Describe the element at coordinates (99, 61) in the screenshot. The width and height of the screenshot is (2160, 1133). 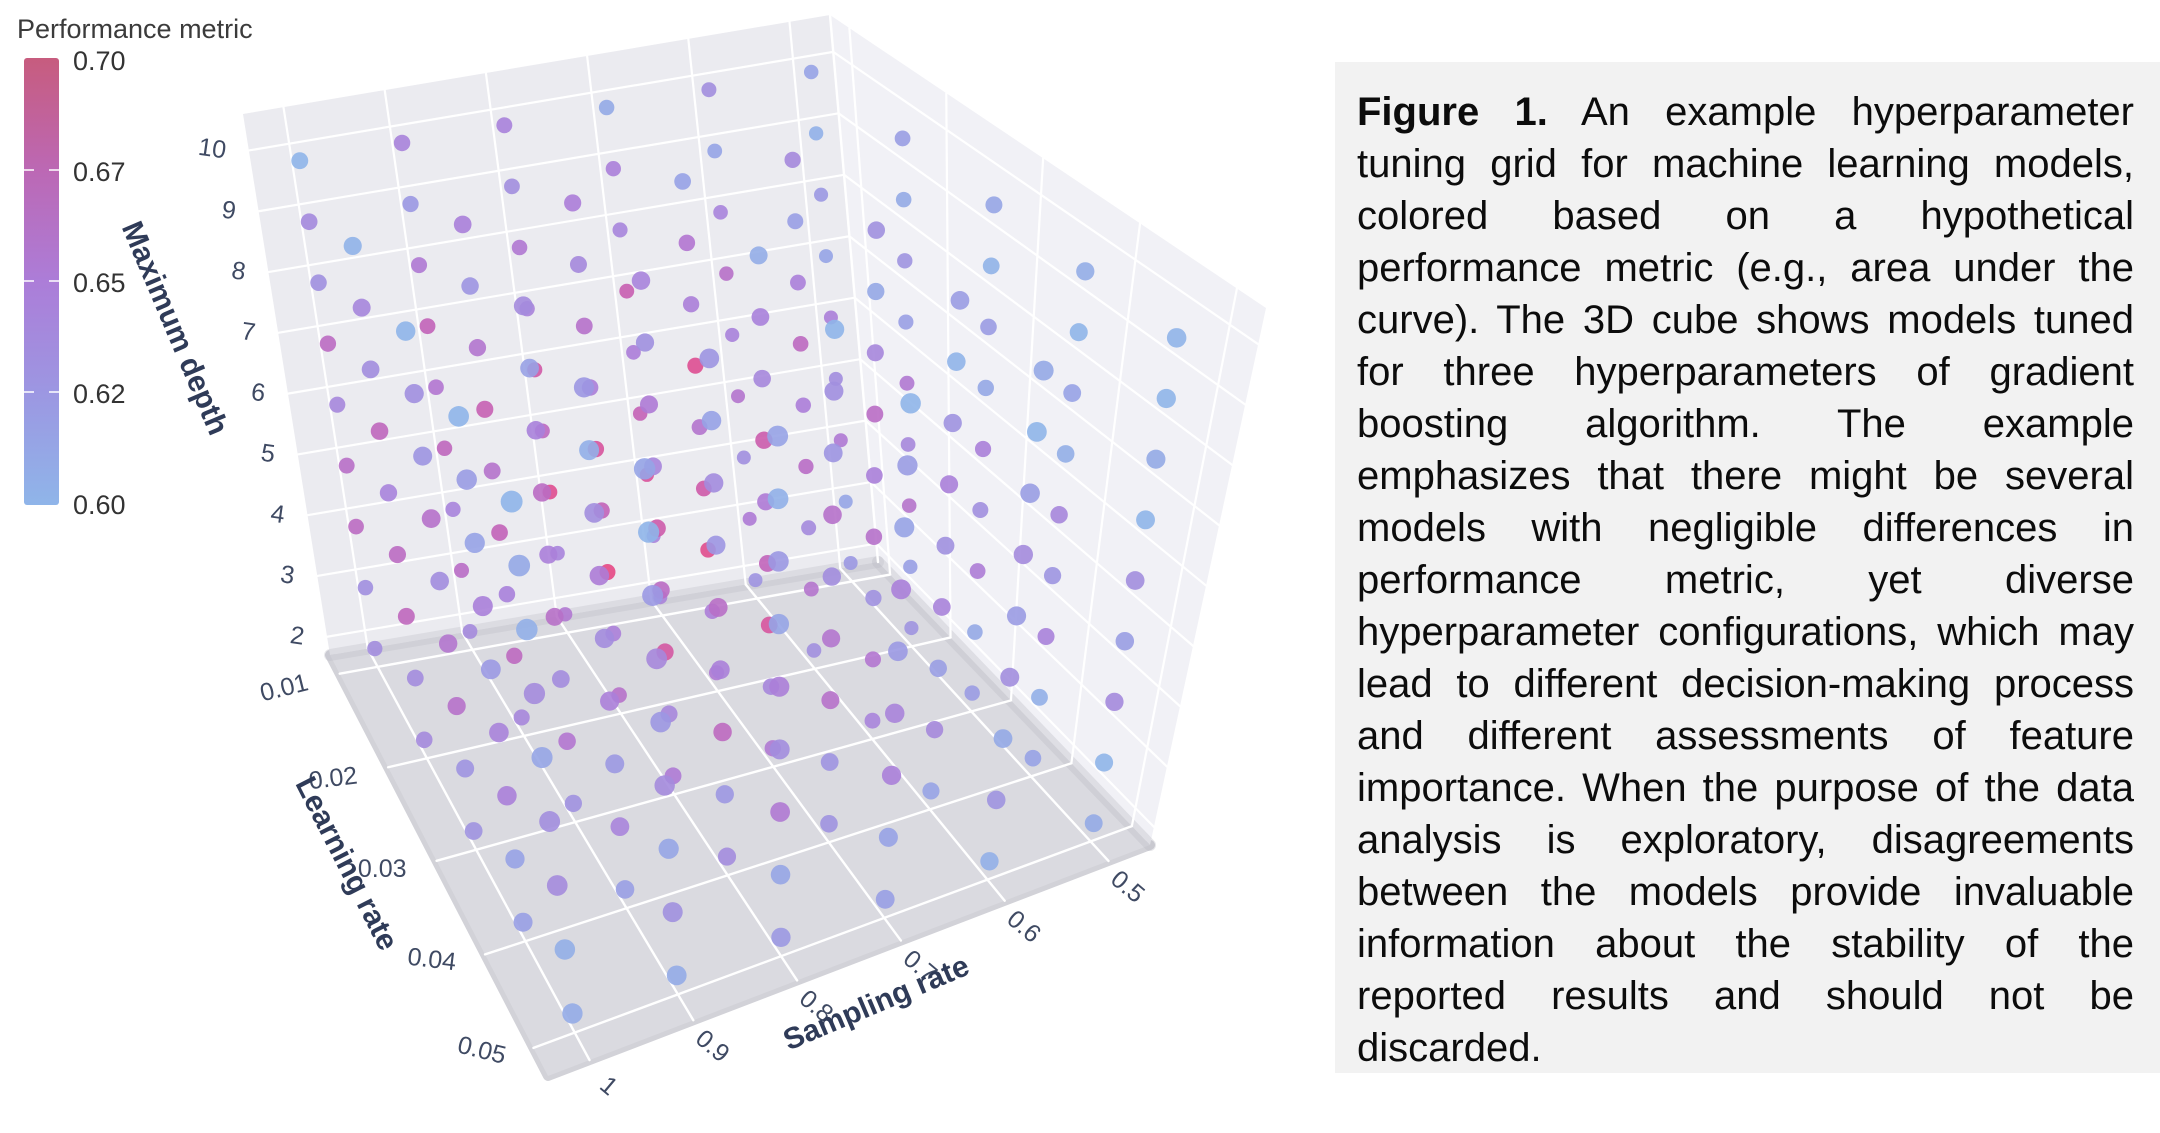
I see `colorbar-tick-label: 0.70` at that location.